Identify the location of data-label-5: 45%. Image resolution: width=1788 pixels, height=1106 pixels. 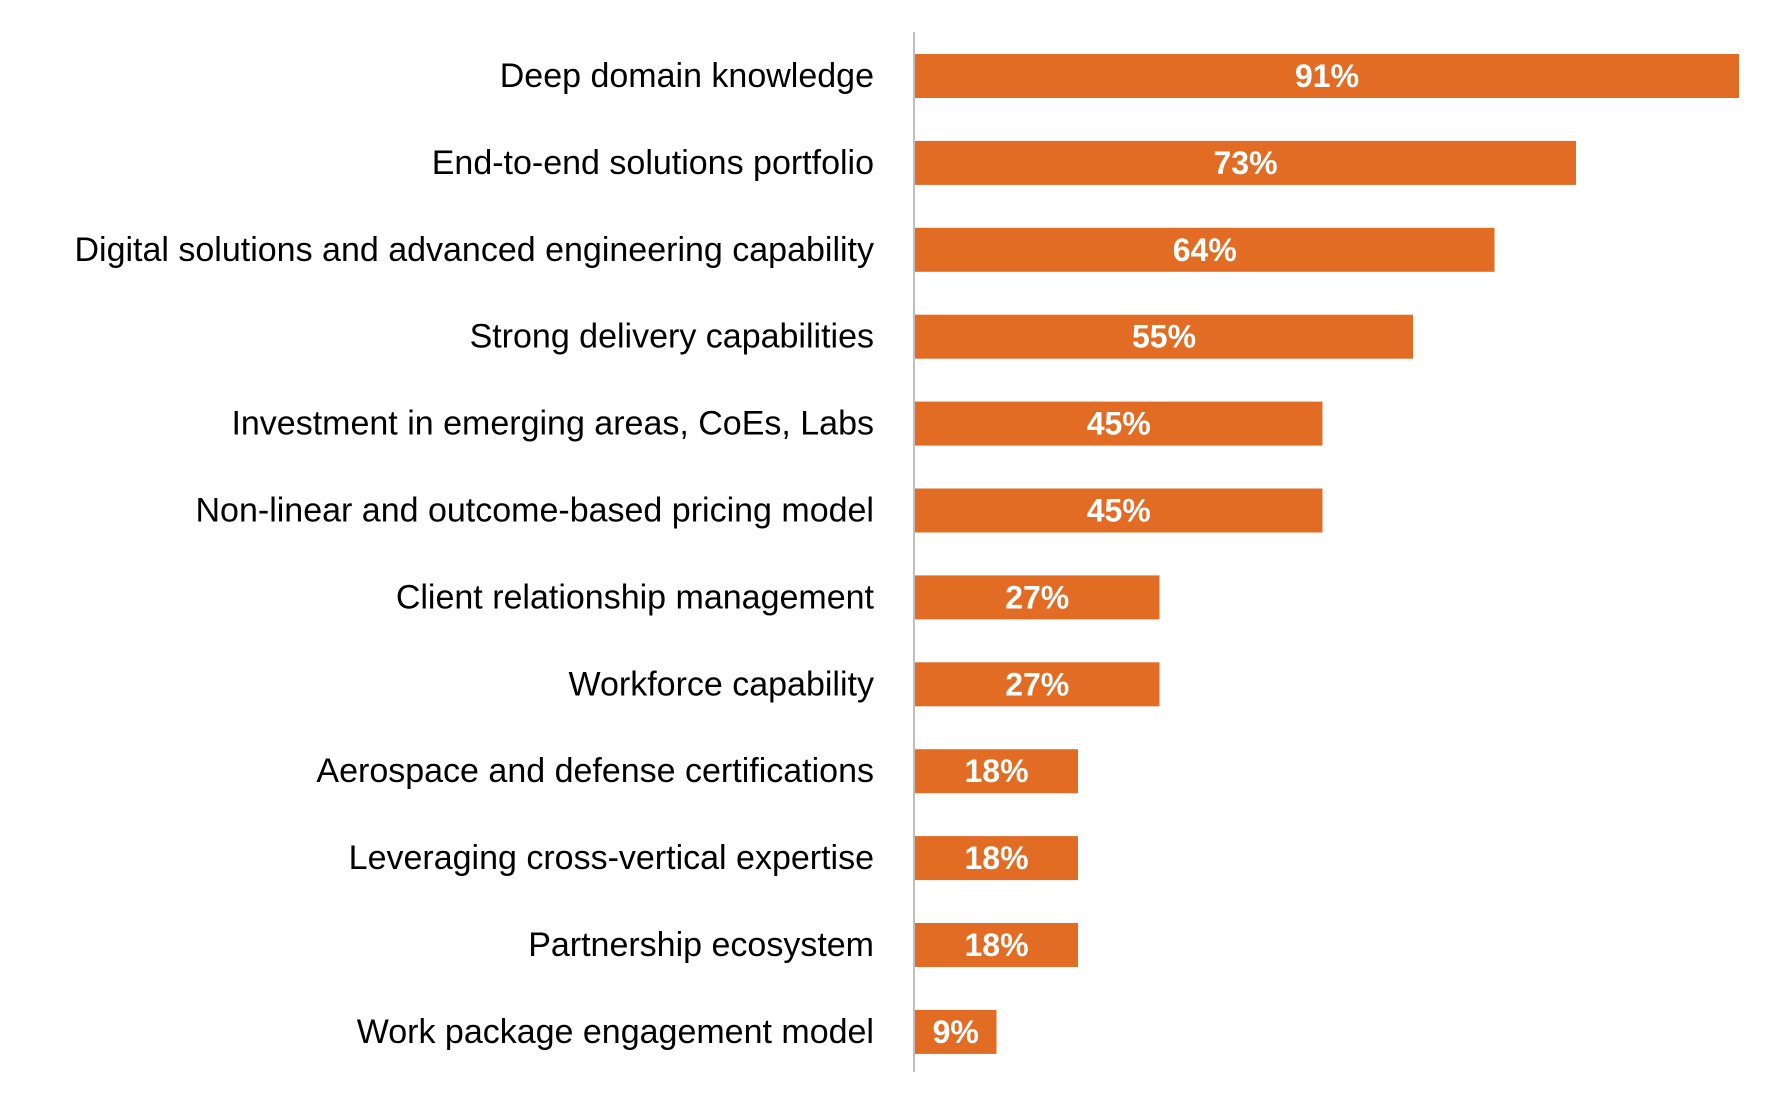
(1119, 511).